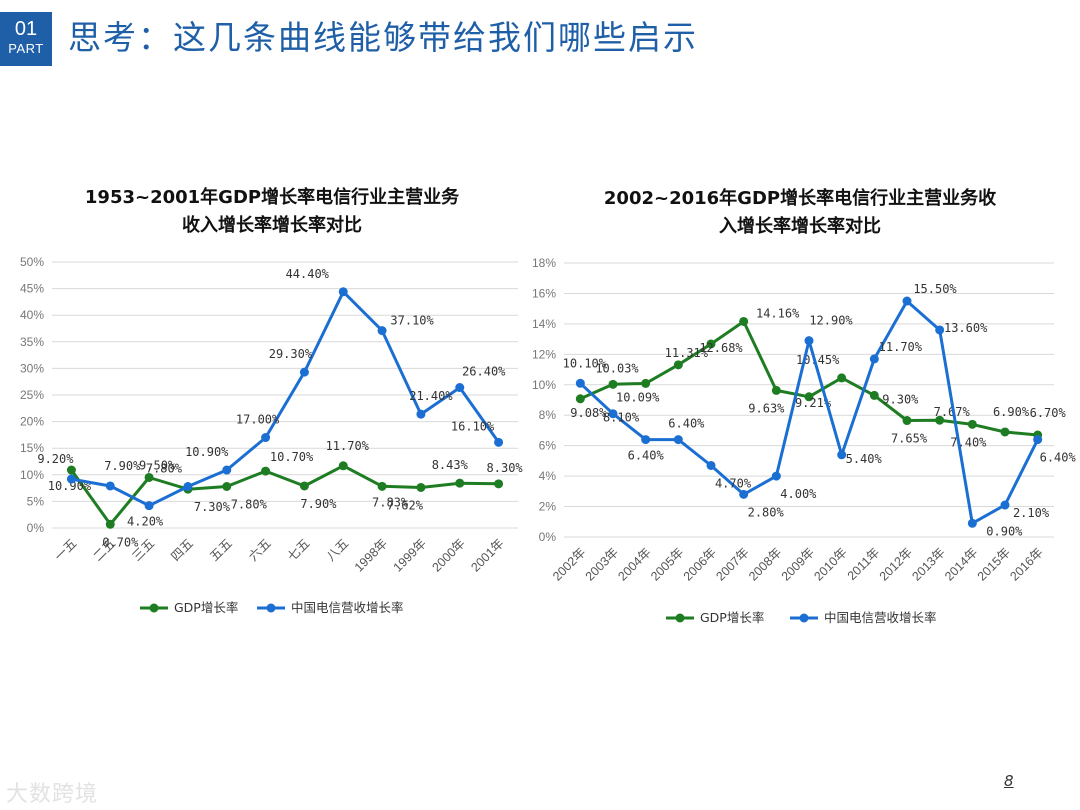 The image size is (1080, 810). I want to click on y-tick-label: 0%, so click(36, 528).